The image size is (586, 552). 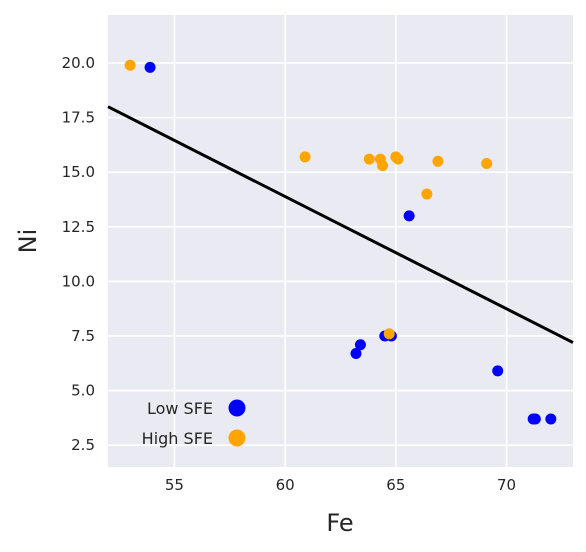 I want to click on legend-marker-high-sfe, so click(x=237, y=438).